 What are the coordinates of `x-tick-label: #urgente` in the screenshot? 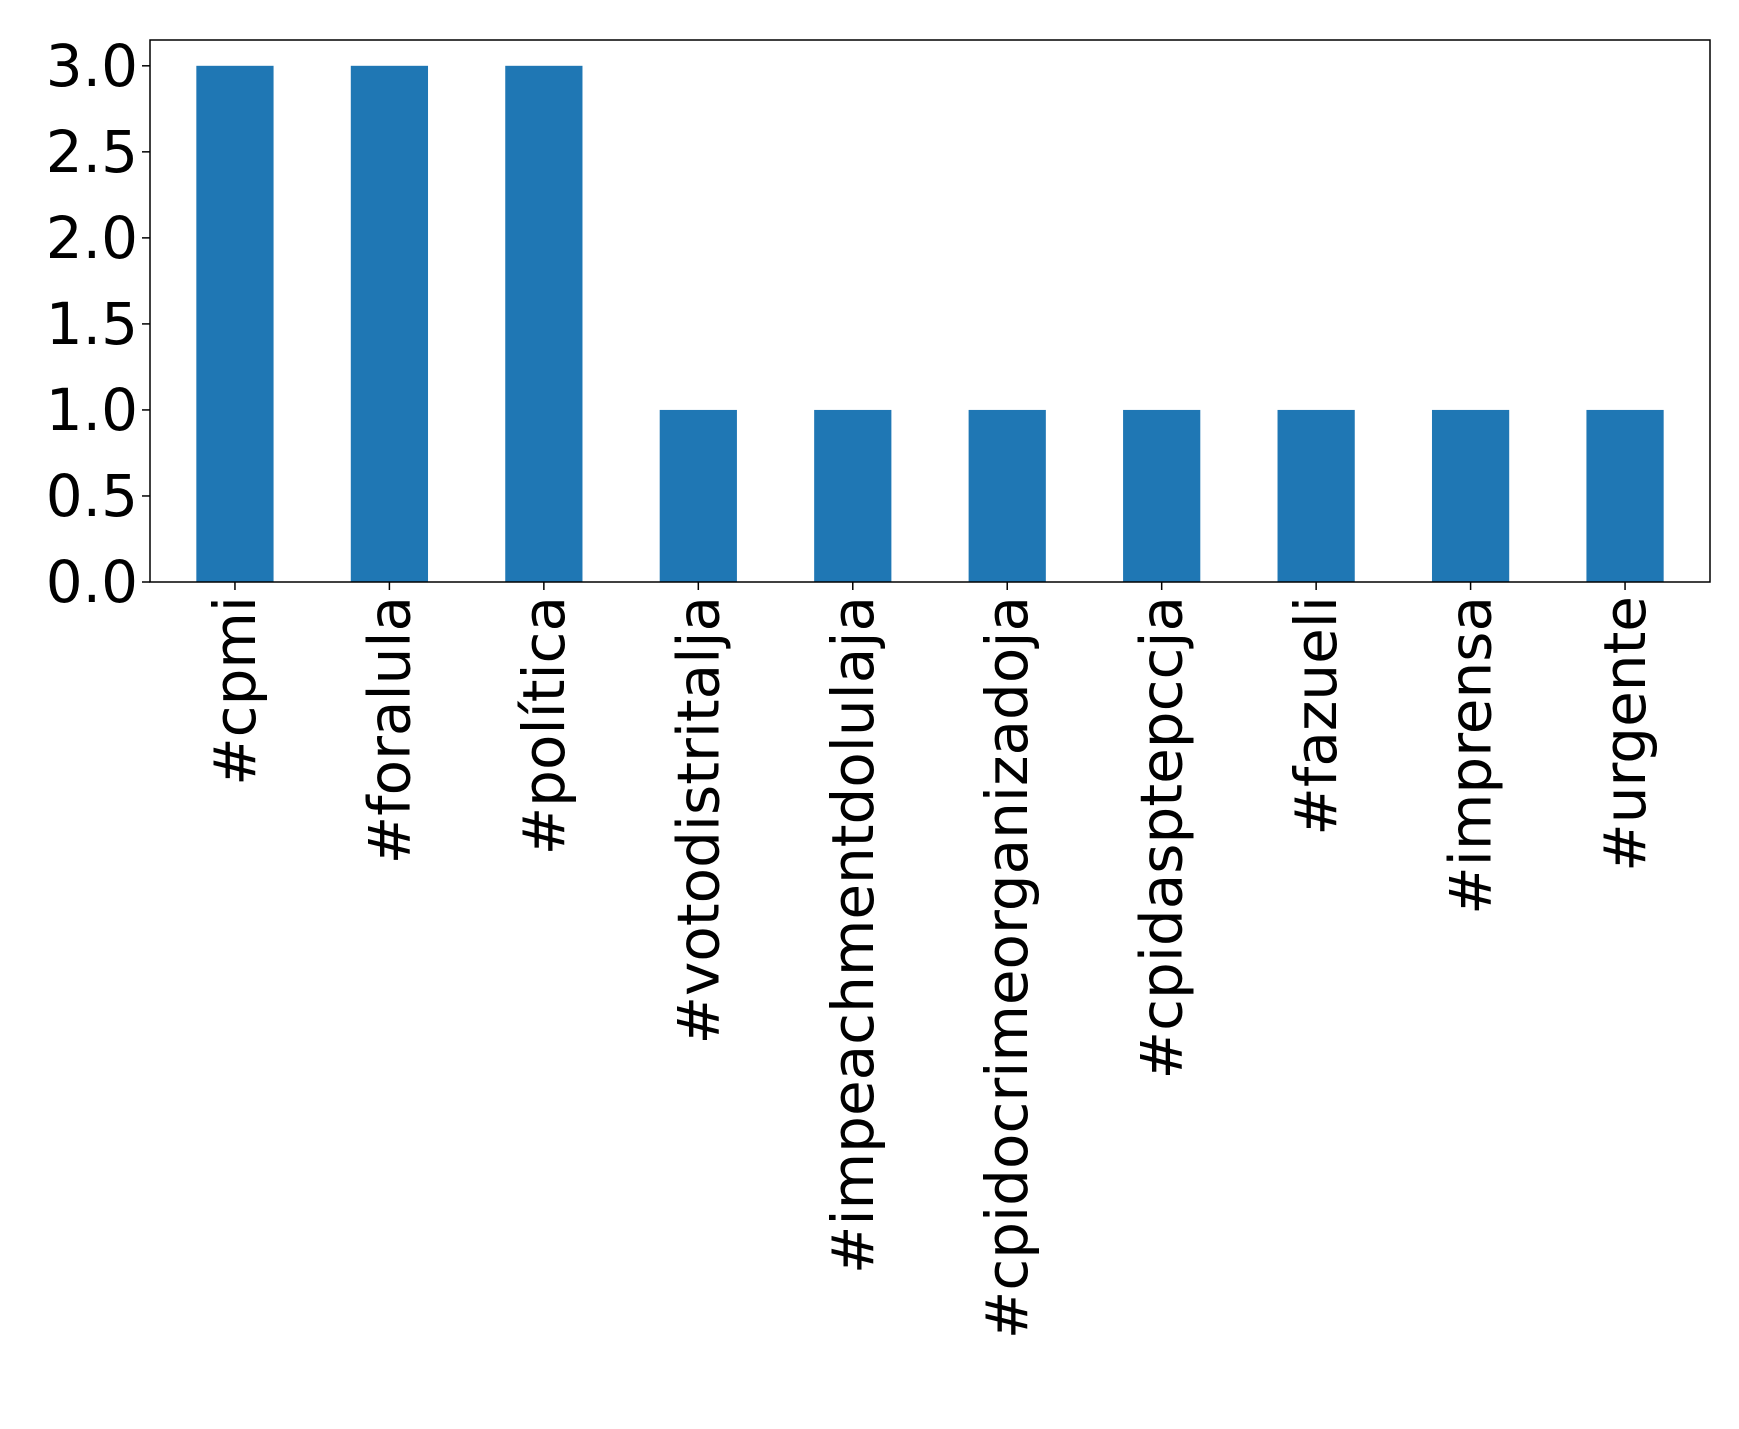 It's located at (1625, 734).